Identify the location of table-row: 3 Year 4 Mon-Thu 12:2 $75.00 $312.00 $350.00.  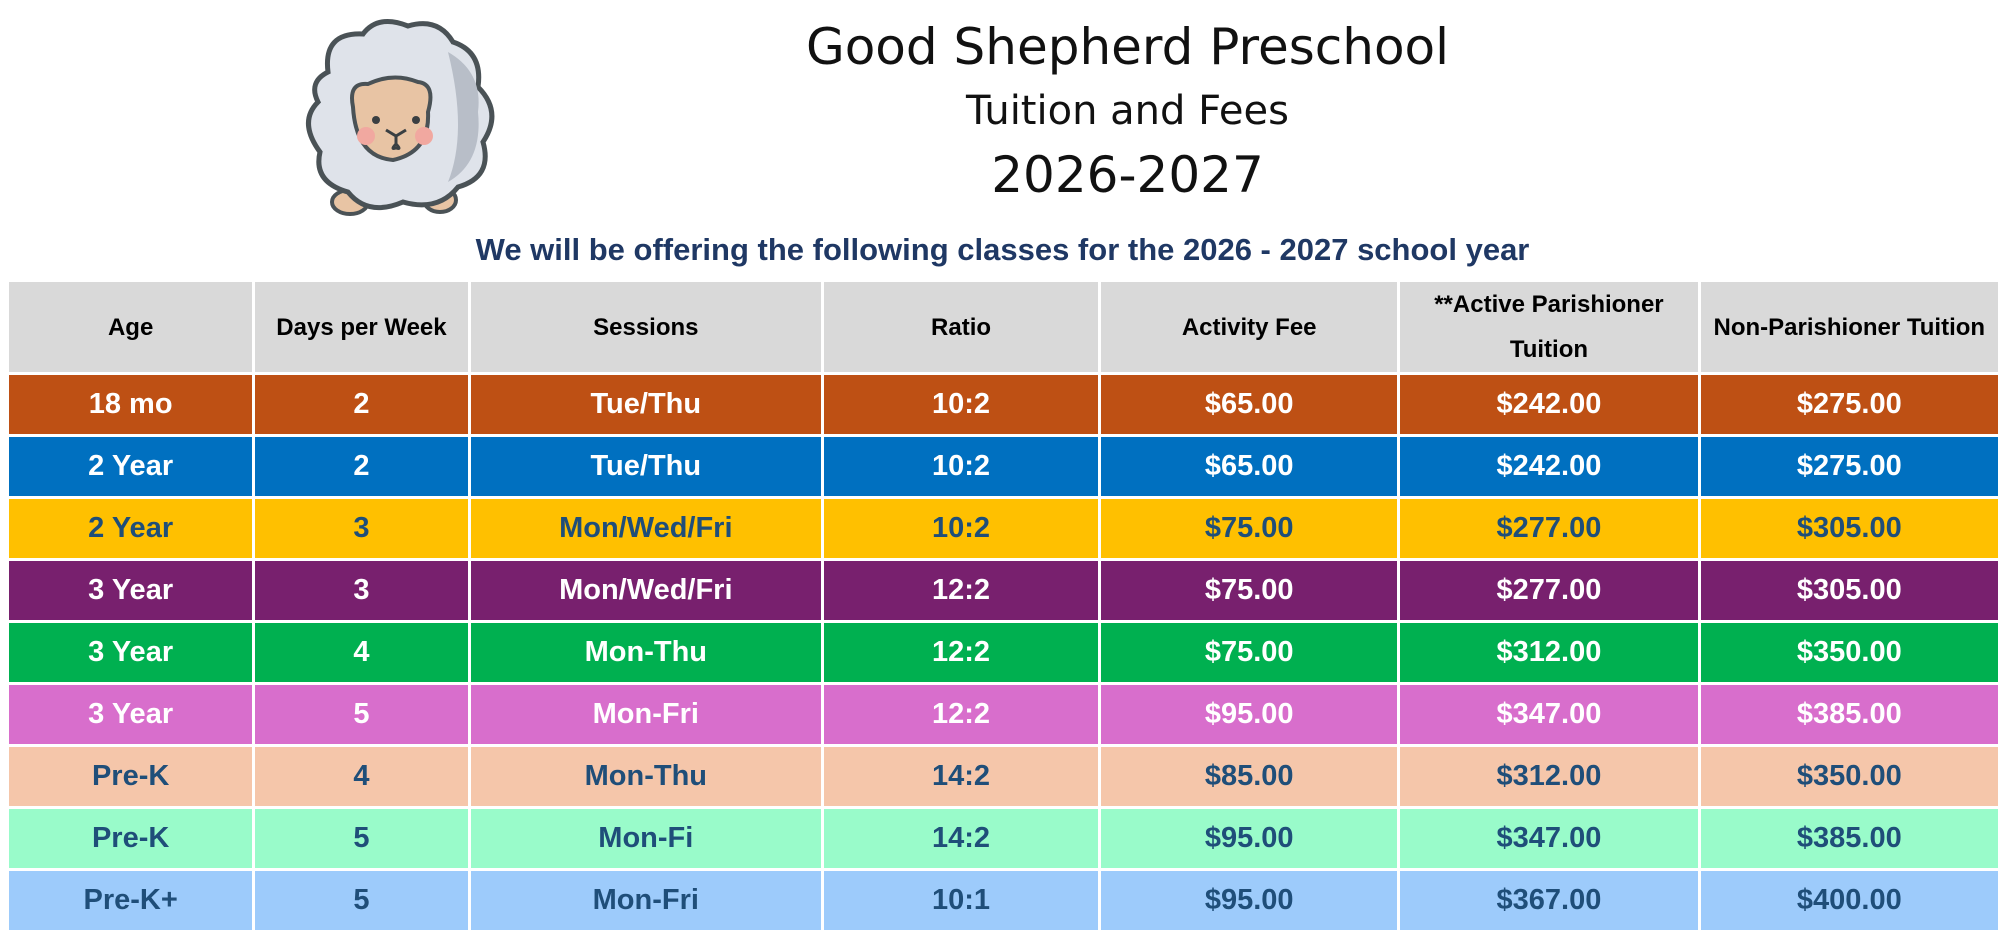
(1003, 652).